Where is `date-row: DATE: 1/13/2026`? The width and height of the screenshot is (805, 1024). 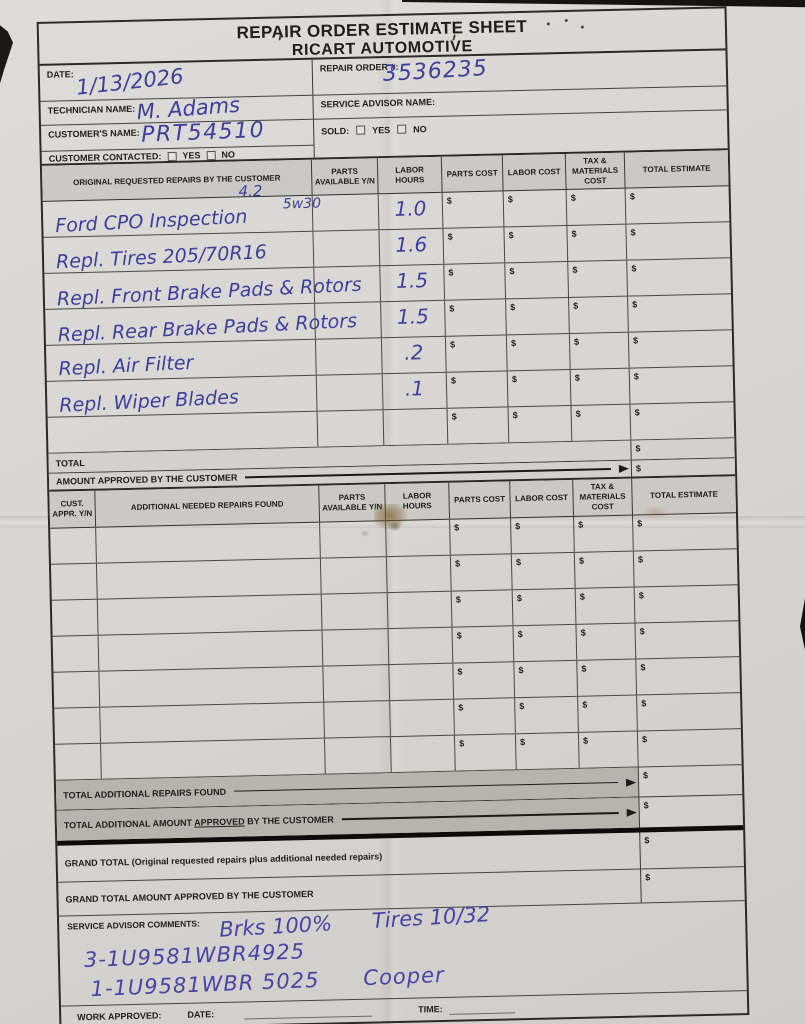
date-row: DATE: 1/13/2026 is located at coordinates (176, 80).